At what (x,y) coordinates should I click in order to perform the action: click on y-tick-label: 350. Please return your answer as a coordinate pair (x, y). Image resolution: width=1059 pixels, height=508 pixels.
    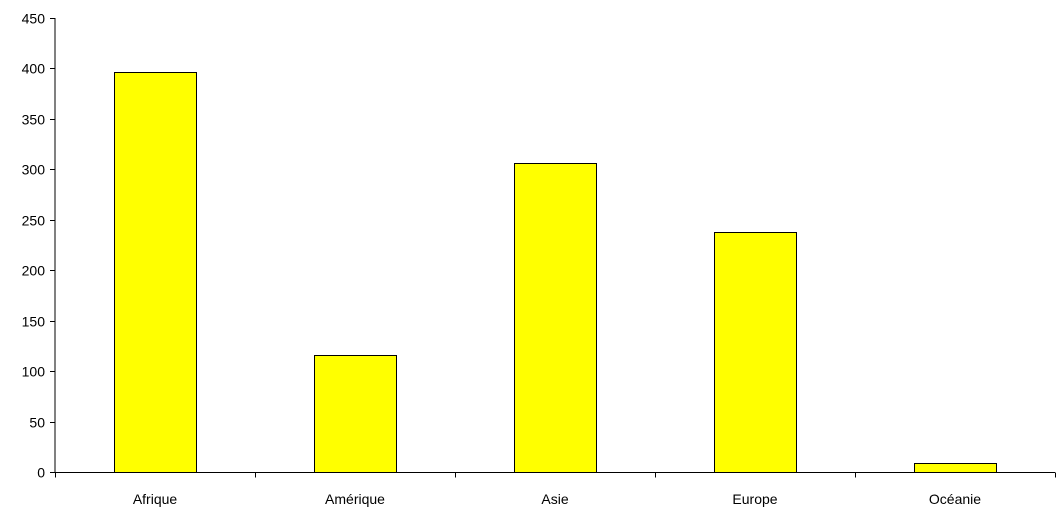
    Looking at the image, I should click on (34, 120).